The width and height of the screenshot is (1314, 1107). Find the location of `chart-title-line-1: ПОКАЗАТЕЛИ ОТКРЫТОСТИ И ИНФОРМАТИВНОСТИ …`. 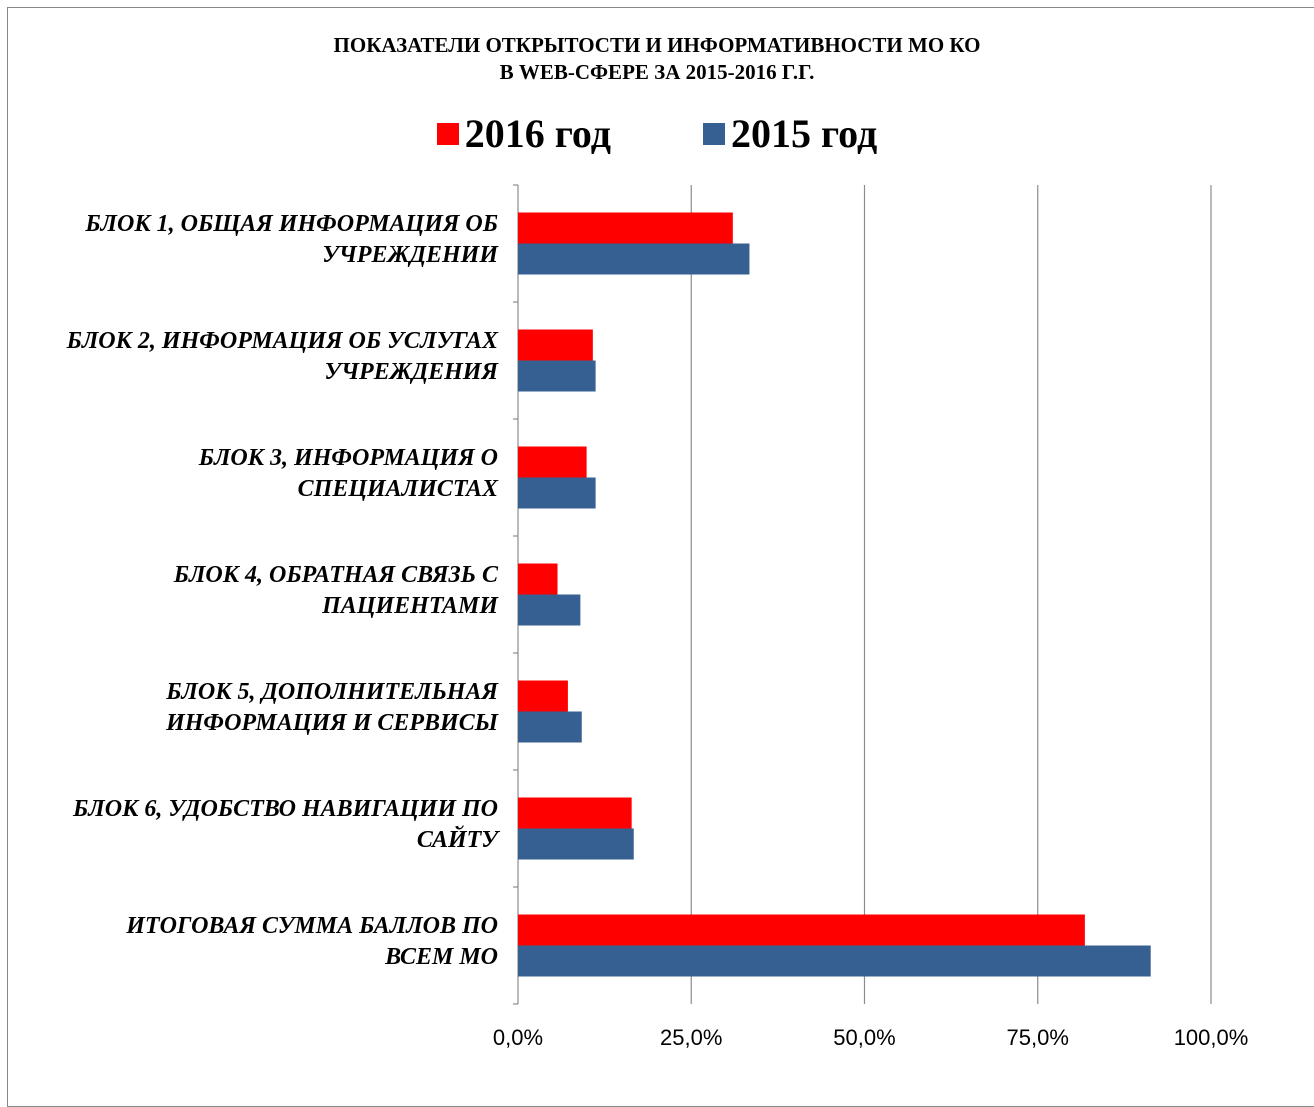

chart-title-line-1: ПОКАЗАТЕЛИ ОТКРЫТОСТИ И ИНФОРМАТИВНОСТИ … is located at coordinates (657, 45).